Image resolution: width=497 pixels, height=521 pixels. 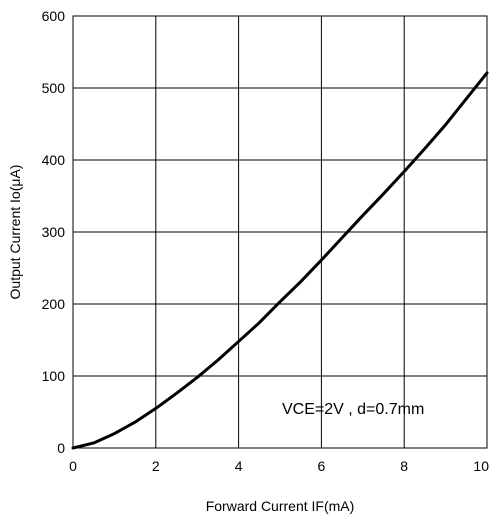 I want to click on x-tick-label: 2, so click(x=156, y=466).